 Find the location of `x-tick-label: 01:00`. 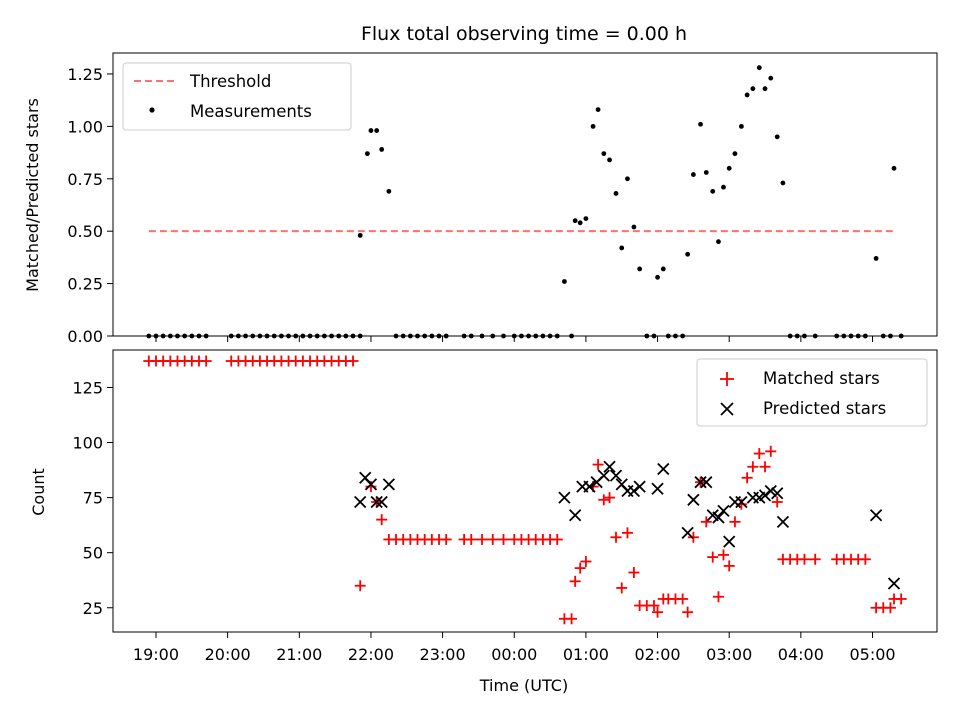

x-tick-label: 01:00 is located at coordinates (586, 654).